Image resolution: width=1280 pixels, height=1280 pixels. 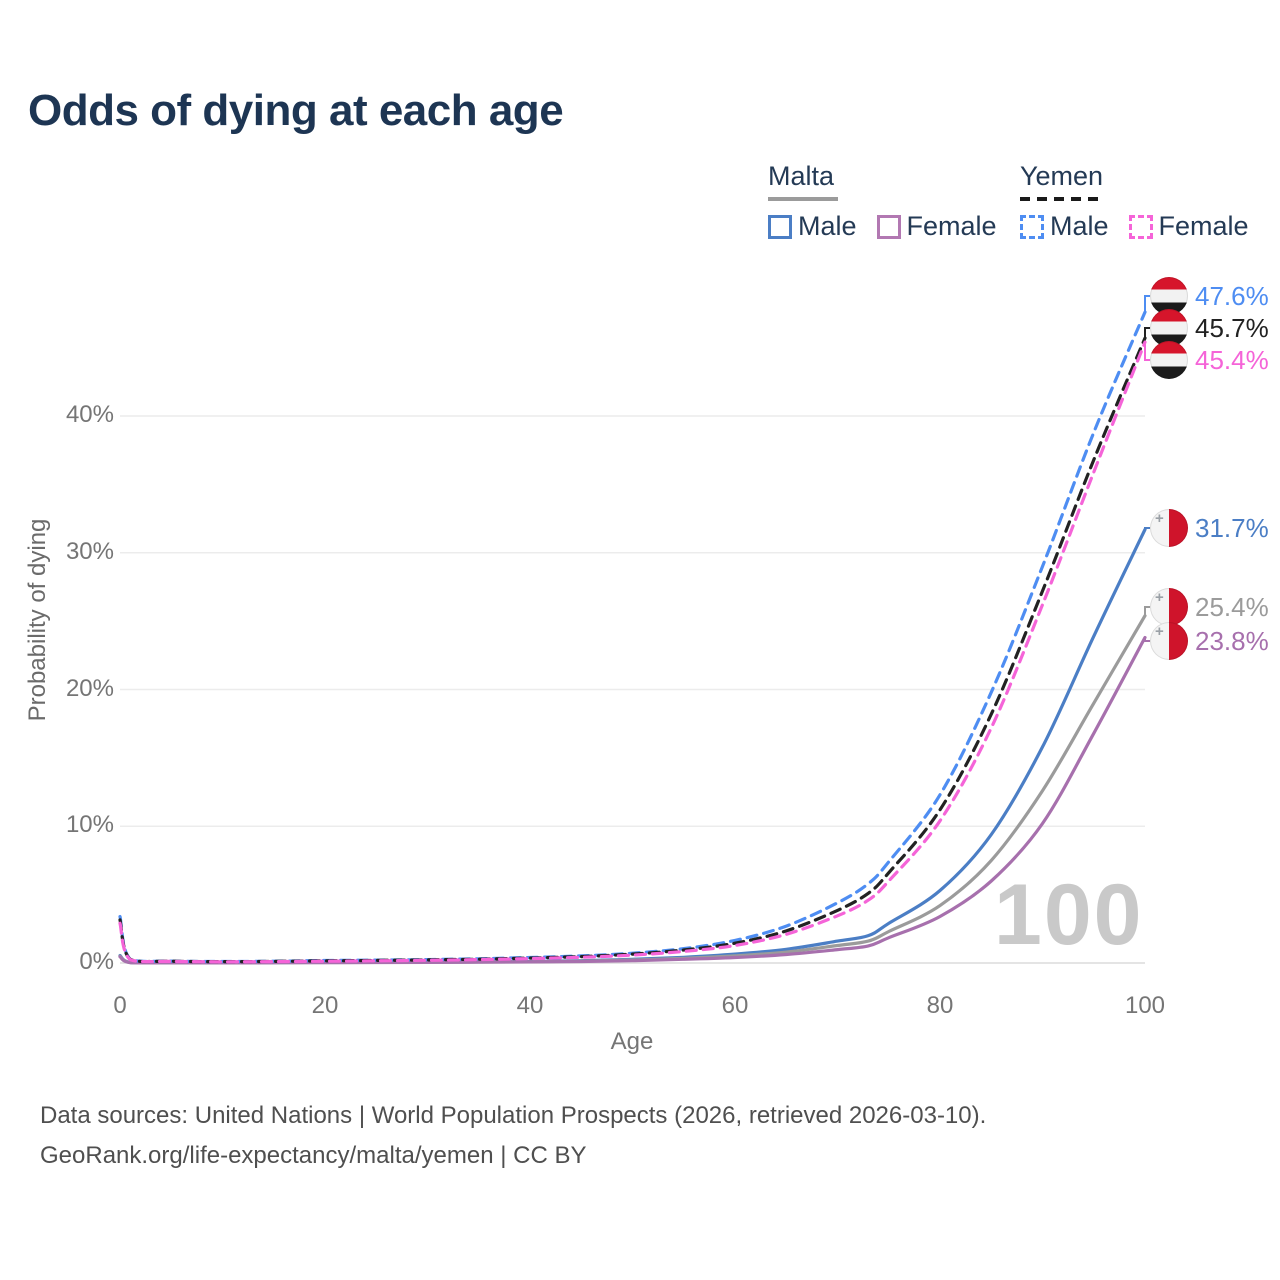 What do you see at coordinates (1069, 915) in the screenshot?
I see `age-watermark: 100` at bounding box center [1069, 915].